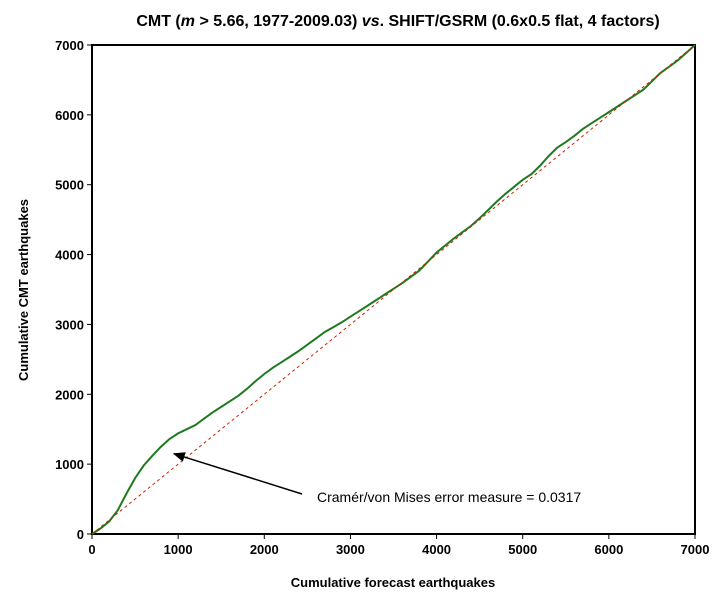  I want to click on y-axis-ticks: 0 1000 2000 3000 4000 5000 6000 7000, so click(73, 290).